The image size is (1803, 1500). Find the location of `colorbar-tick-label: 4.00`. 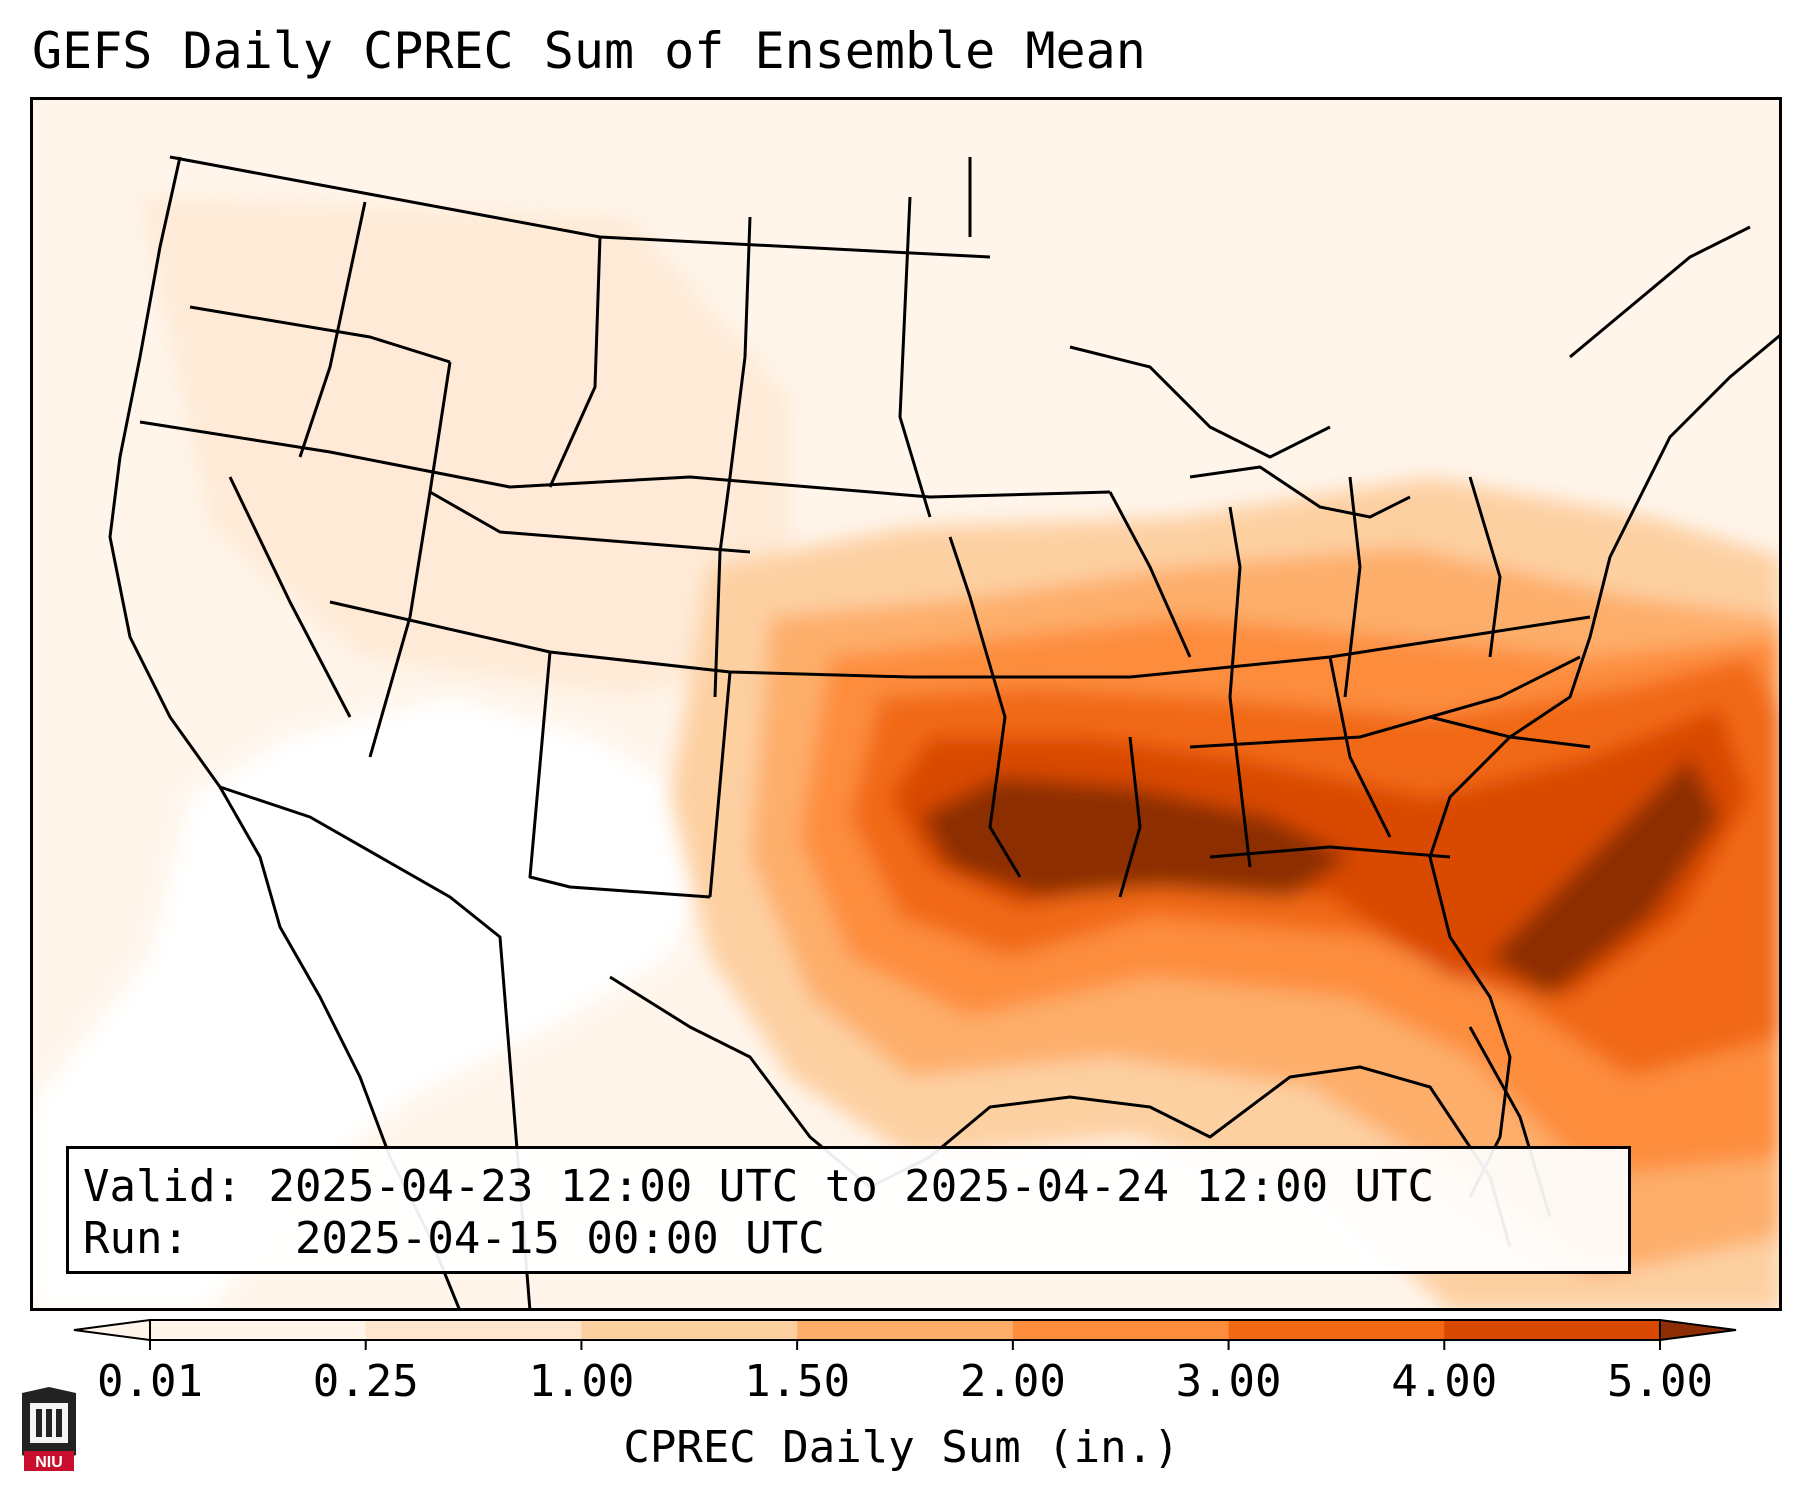

colorbar-tick-label: 4.00 is located at coordinates (1444, 1381).